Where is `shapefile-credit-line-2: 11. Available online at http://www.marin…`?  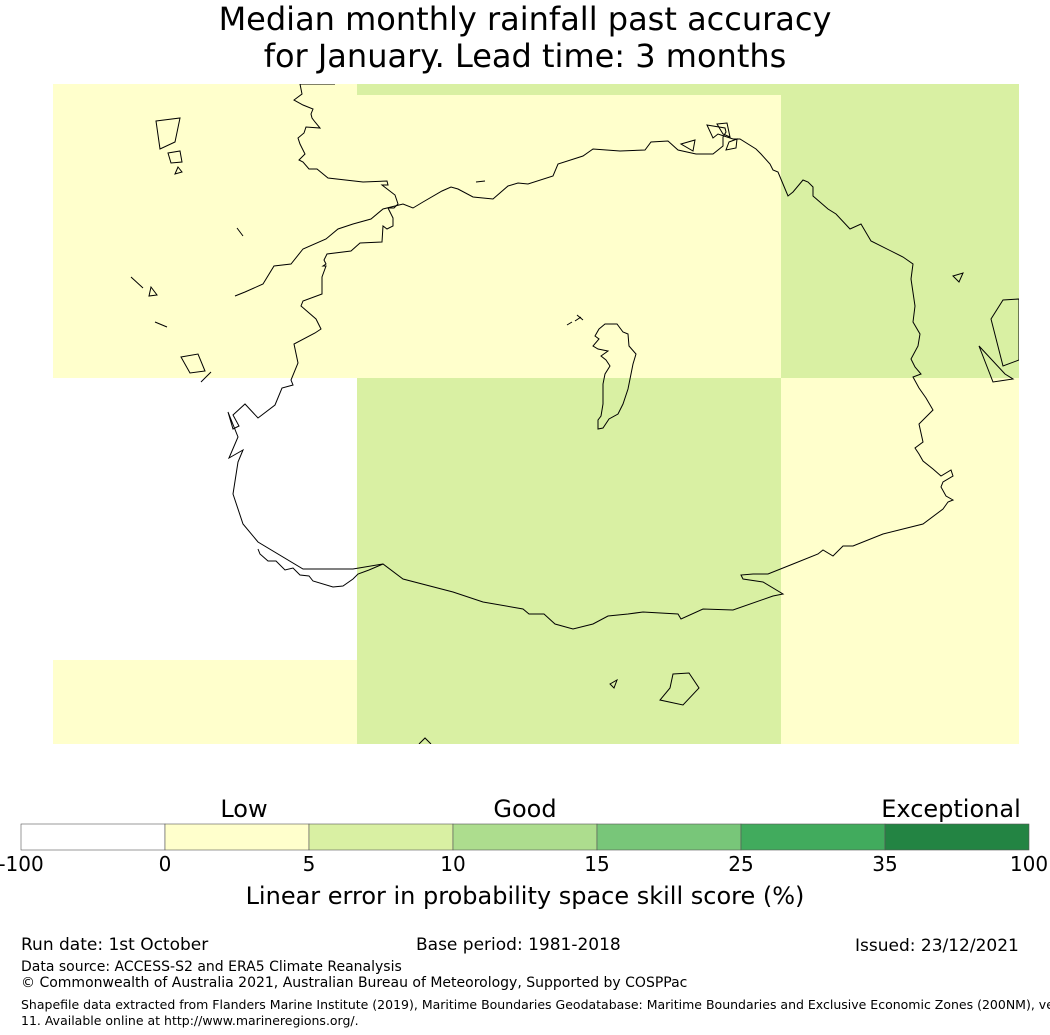 shapefile-credit-line-2: 11. Available online at http://www.marin… is located at coordinates (190, 1020).